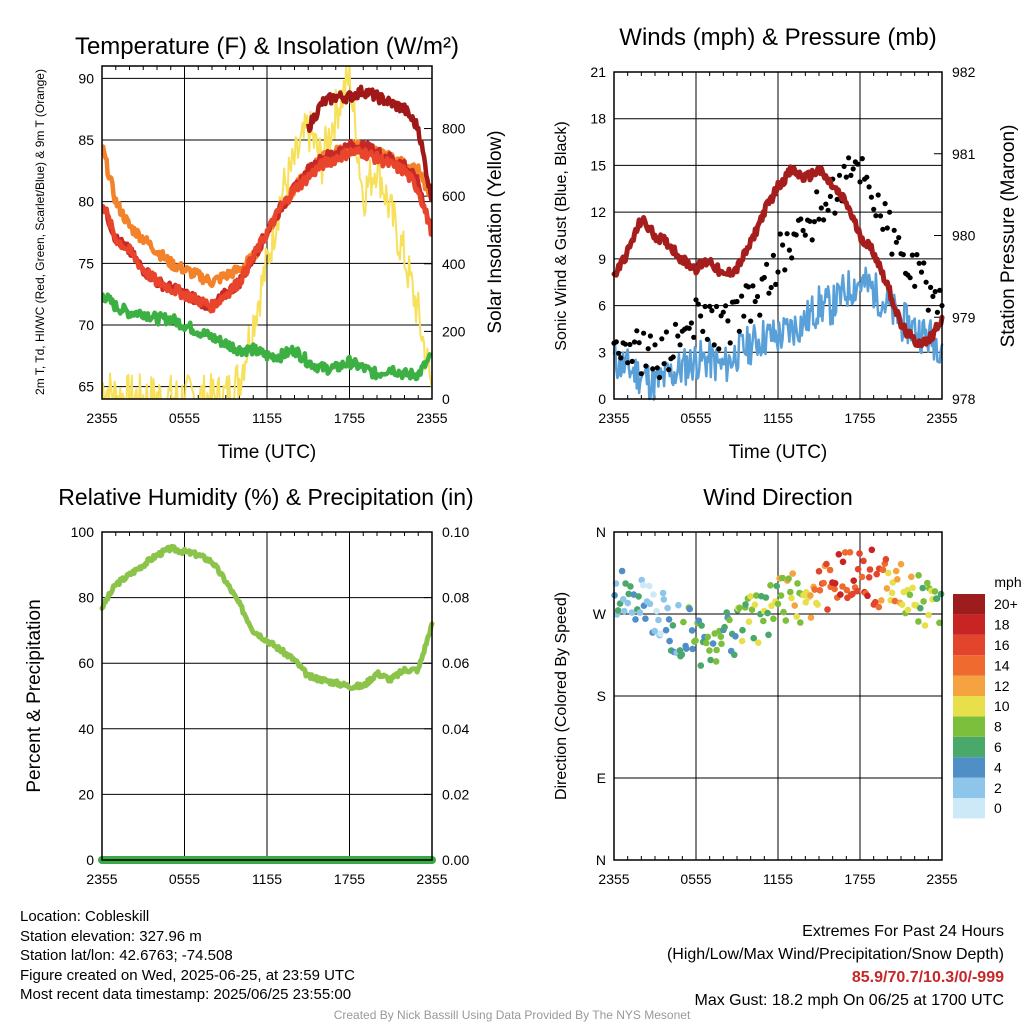 This screenshot has width=1024, height=1026. Describe the element at coordinates (90, 860) in the screenshot. I see `humidity-y-tick-label: 0` at that location.